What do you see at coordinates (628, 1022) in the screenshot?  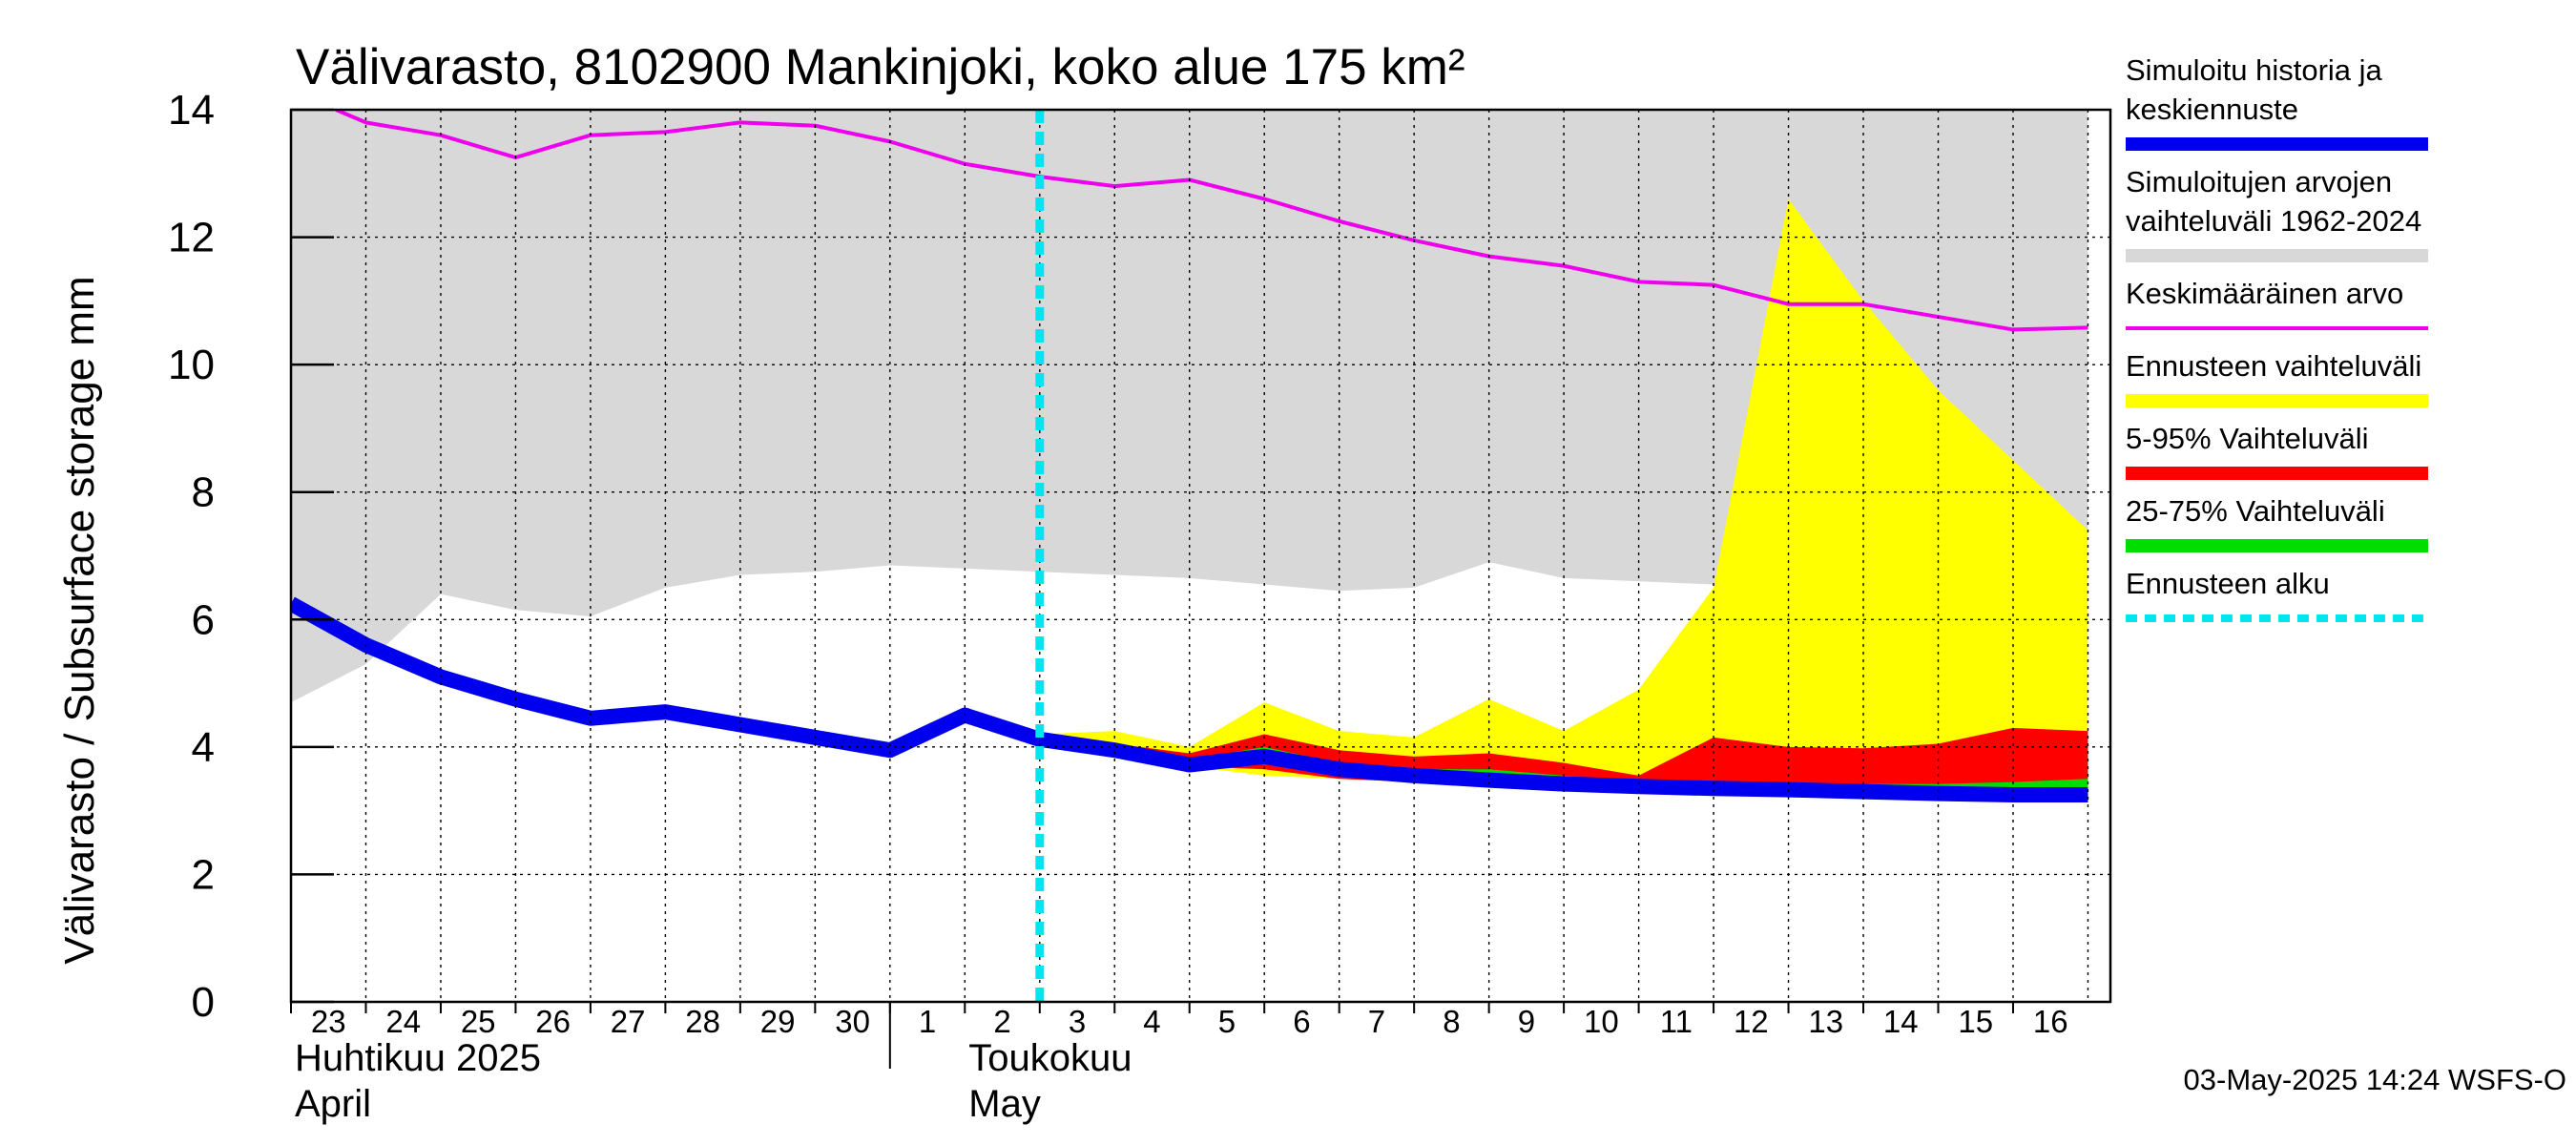 I see `x-tick-label-4: 27` at bounding box center [628, 1022].